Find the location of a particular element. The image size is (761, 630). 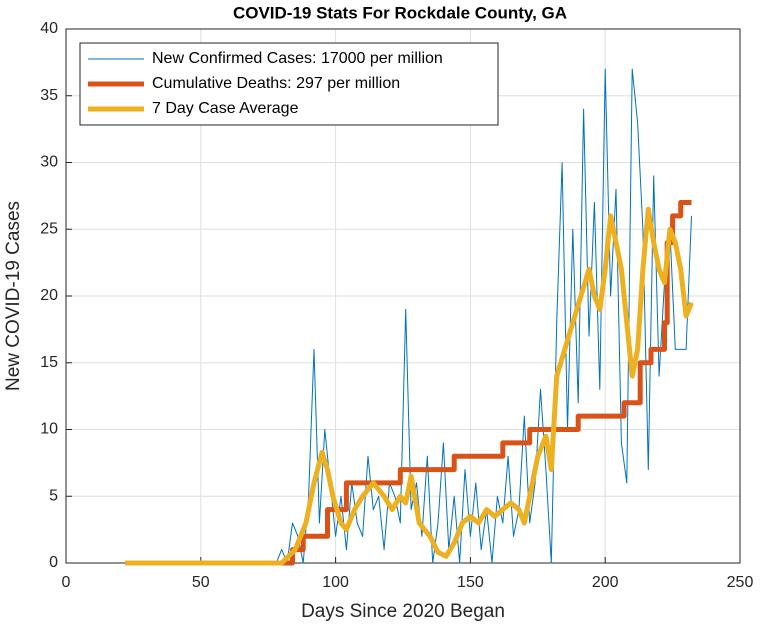

y-tick-label: 20 is located at coordinates (49, 295).